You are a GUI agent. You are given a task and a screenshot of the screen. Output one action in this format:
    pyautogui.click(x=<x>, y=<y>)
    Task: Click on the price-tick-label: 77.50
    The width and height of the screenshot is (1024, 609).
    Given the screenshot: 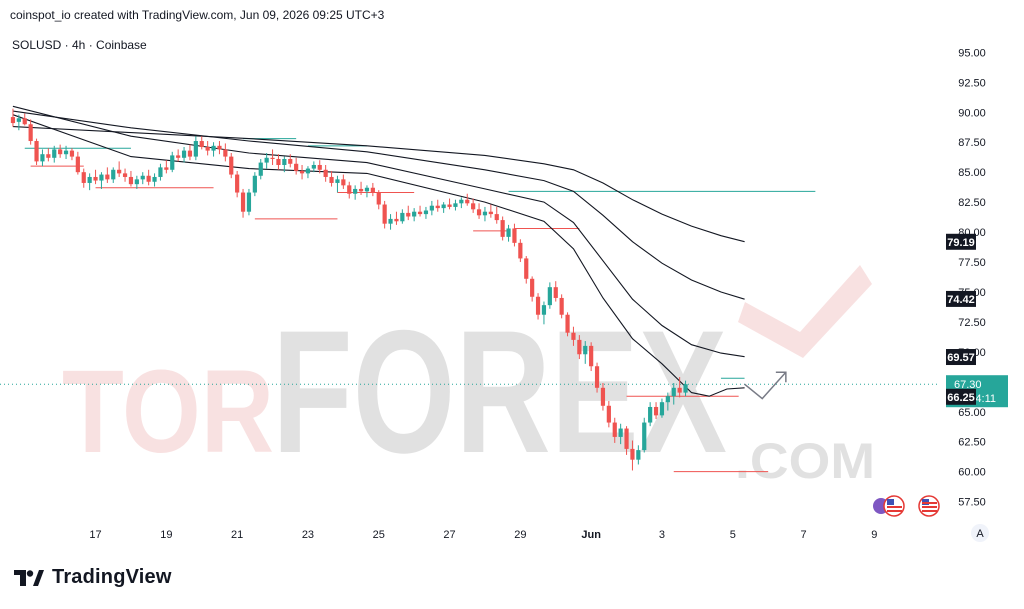 What is the action you would take?
    pyautogui.click(x=972, y=263)
    